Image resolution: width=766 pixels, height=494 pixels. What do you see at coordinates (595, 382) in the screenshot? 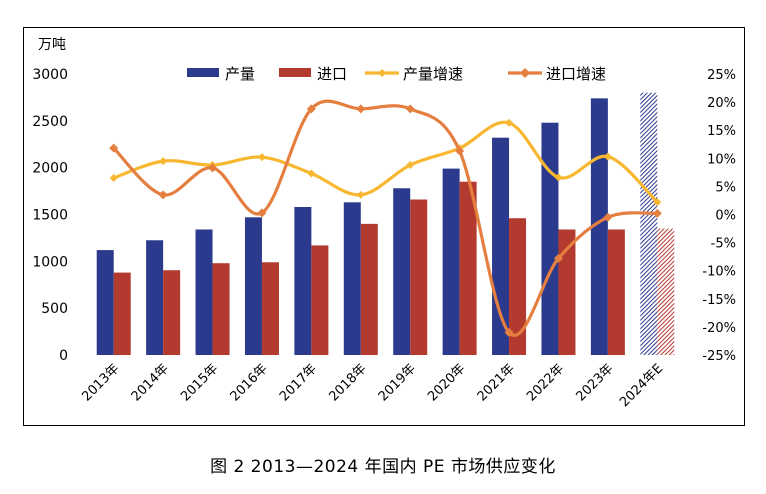
I see `x-tick-label: 2023年` at bounding box center [595, 382].